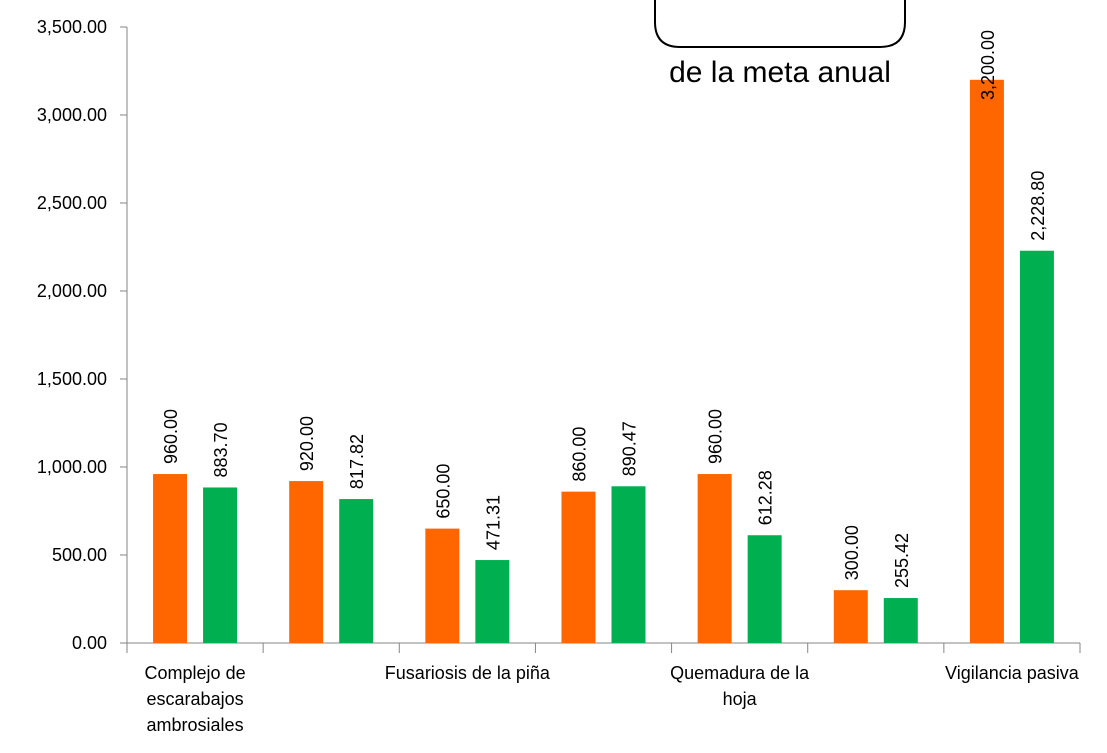 The image size is (1107, 753). Describe the element at coordinates (852, 552) in the screenshot. I see `value-label: 300.00` at that location.